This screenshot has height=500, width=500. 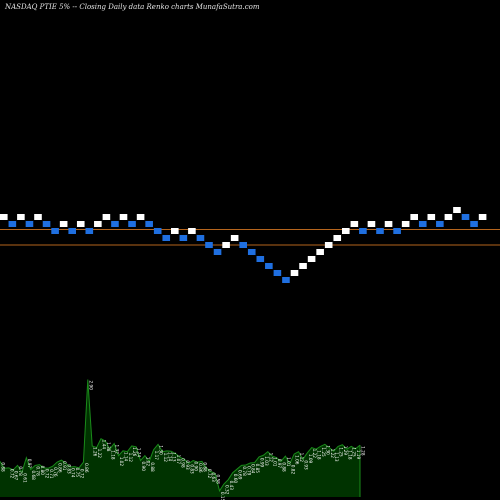 I want to click on volume-label: 0.85, so click(x=257, y=469).